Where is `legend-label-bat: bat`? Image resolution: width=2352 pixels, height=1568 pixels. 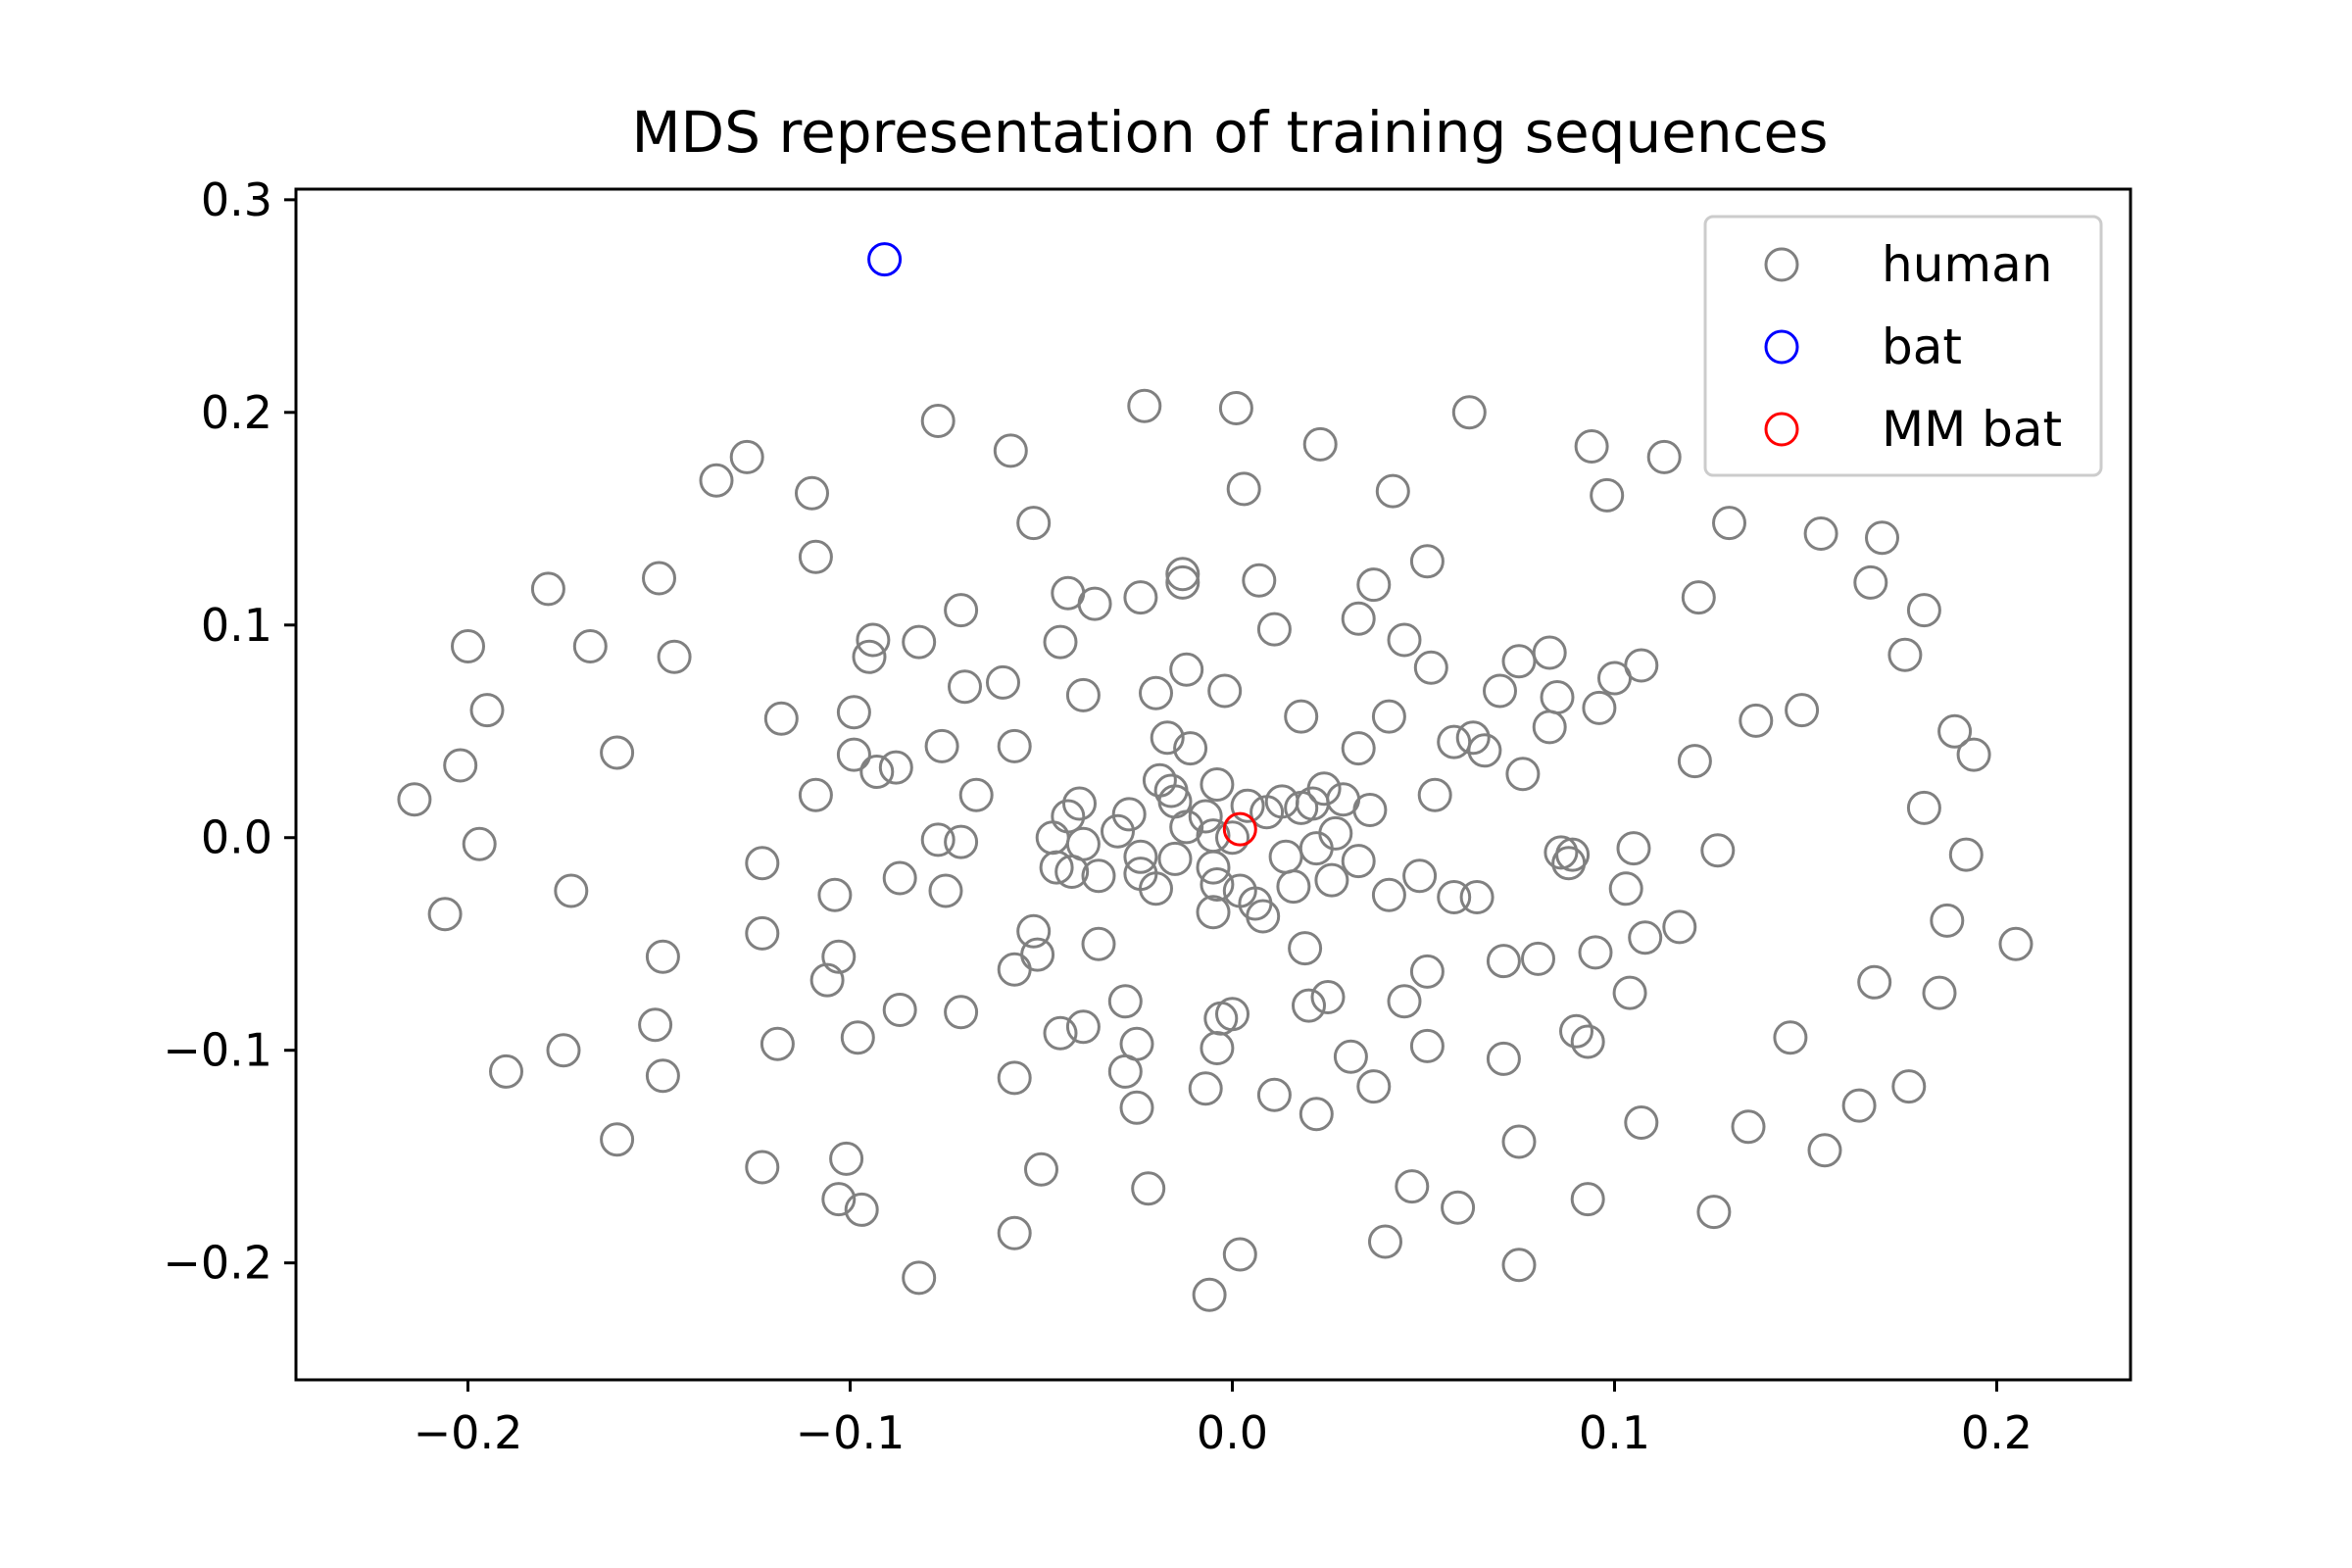
legend-label-bat: bat is located at coordinates (1922, 346).